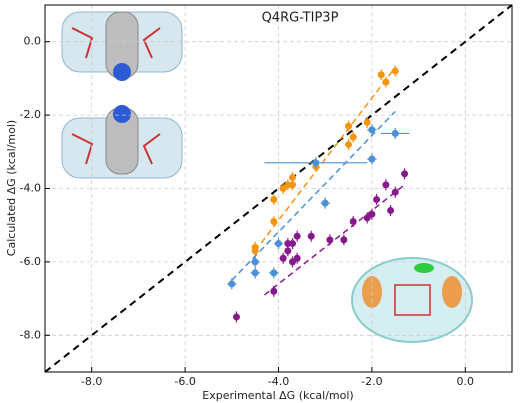 This screenshot has height=403, width=520. I want to click on x-axis-label: Experimental ΔG (kcal/mol), so click(277, 395).